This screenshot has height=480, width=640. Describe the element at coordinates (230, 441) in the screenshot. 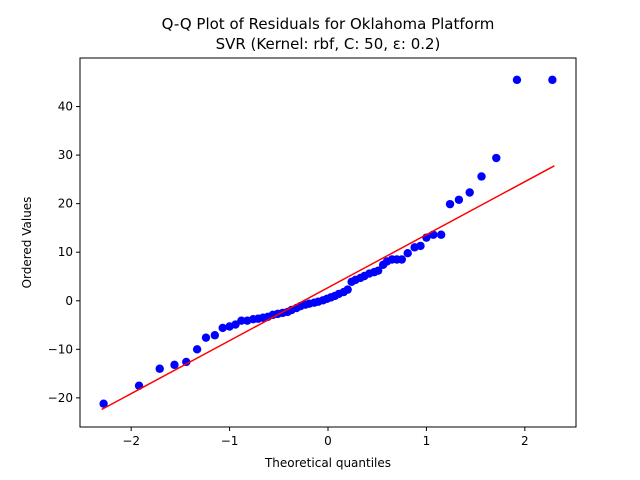

I see `x-tick-label: −1` at that location.